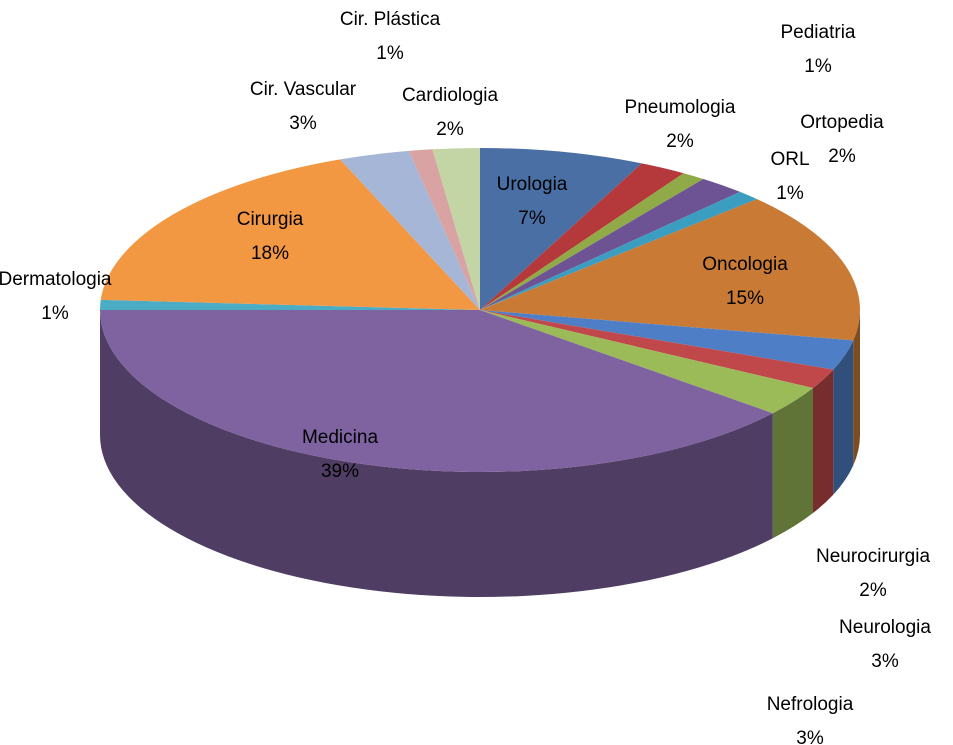  I want to click on slice-label: Neurocirurgia, so click(873, 556).